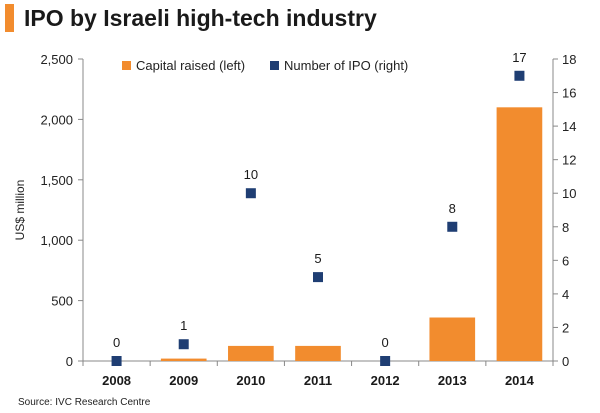 This screenshot has width=600, height=413. Describe the element at coordinates (126, 65) in the screenshot. I see `legend-swatch-capital` at that location.